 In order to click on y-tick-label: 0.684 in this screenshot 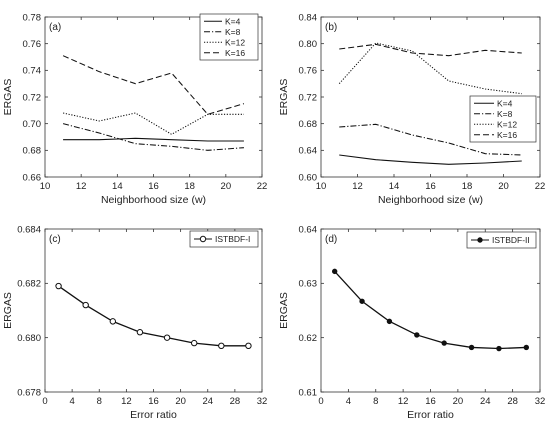, I will do `click(29, 229)`.